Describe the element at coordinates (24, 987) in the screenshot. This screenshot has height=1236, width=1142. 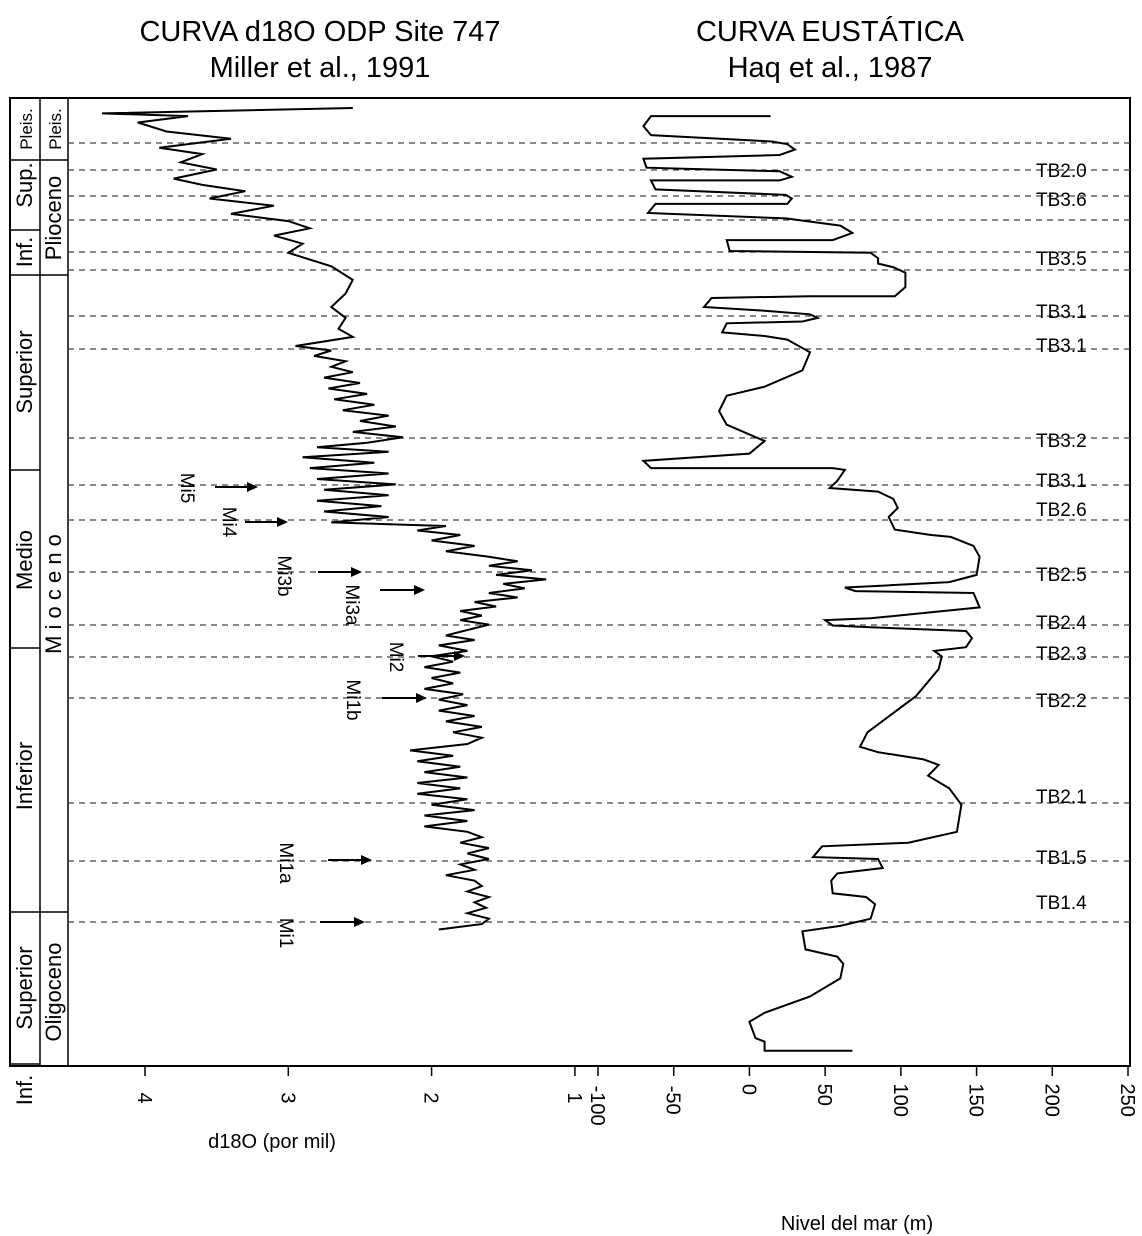
I see `subepoch-label-6: Superior` at that location.